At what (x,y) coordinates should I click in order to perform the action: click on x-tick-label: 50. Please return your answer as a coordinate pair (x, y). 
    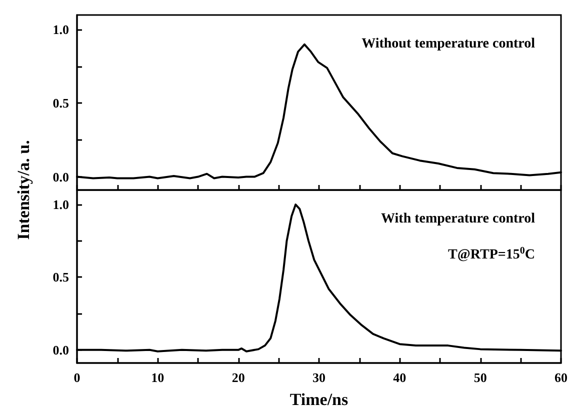
    Looking at the image, I should click on (480, 377).